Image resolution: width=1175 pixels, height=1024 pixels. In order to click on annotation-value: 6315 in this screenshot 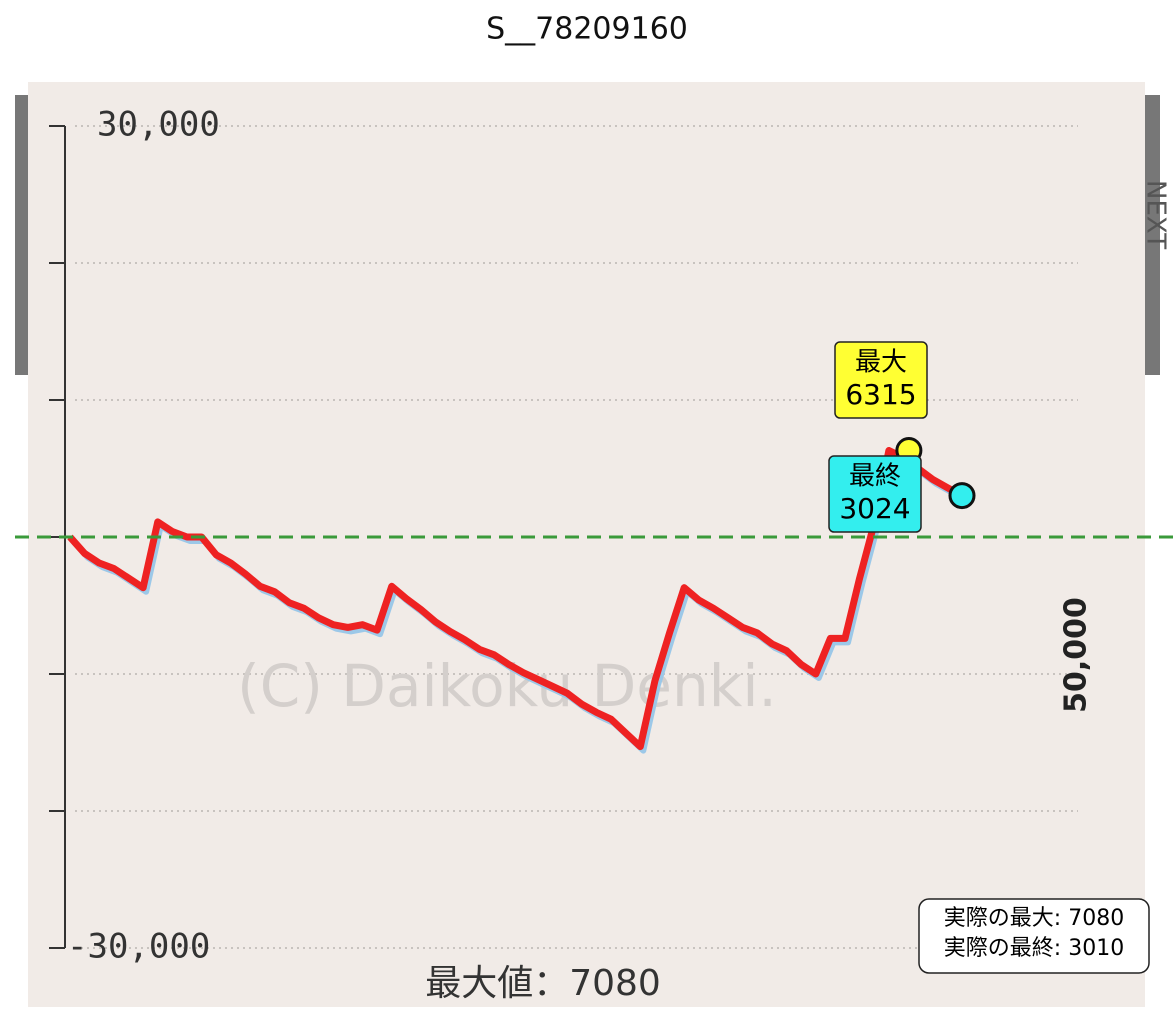, I will do `click(880, 394)`.